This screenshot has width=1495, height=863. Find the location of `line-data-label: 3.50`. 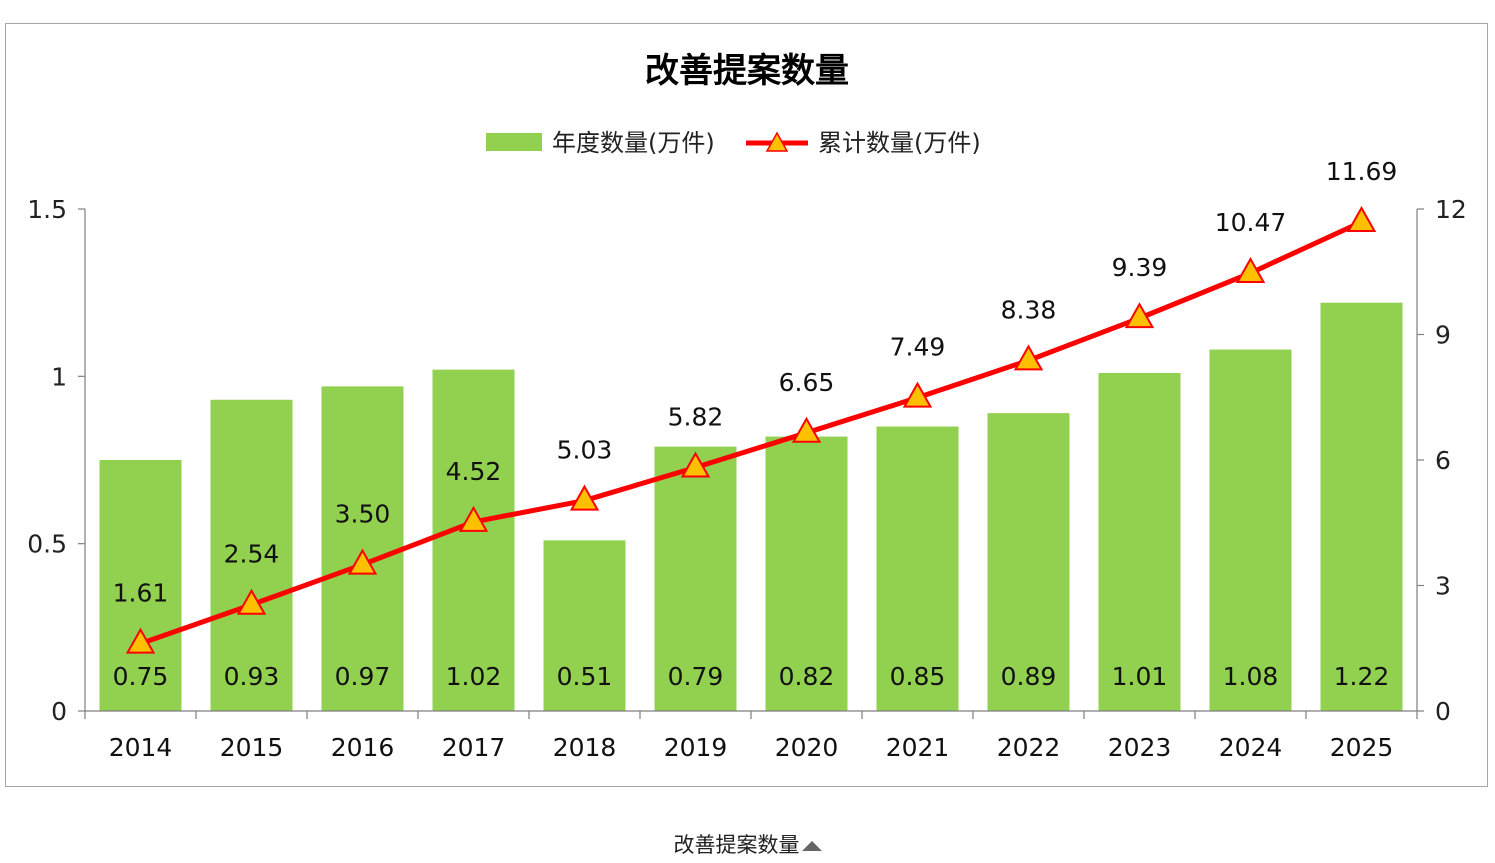

line-data-label: 3.50 is located at coordinates (363, 514).